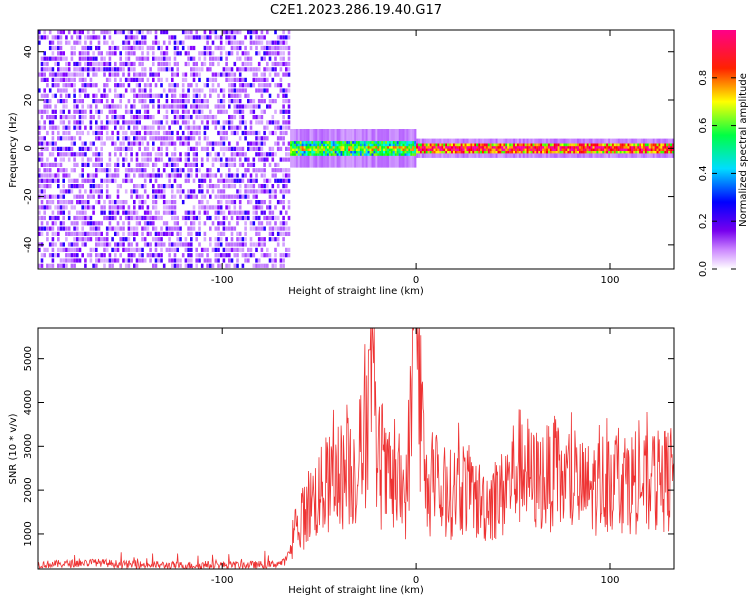 The height and width of the screenshot is (604, 750). I want to click on colorbar-tick-label: 0.0, so click(703, 269).